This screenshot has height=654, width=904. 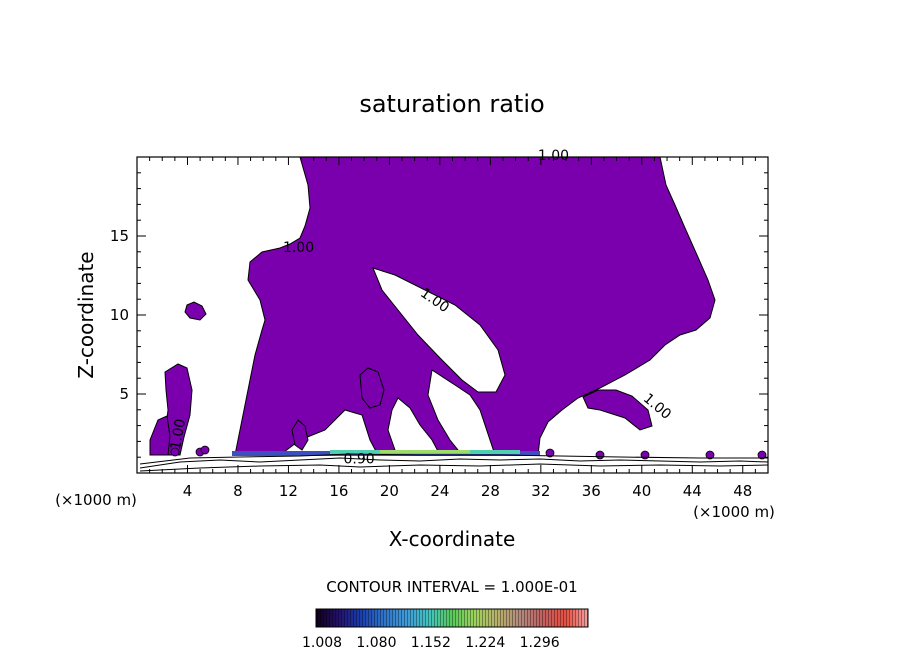 What do you see at coordinates (540, 643) in the screenshot?
I see `colorbar-tick-label: 1.296` at bounding box center [540, 643].